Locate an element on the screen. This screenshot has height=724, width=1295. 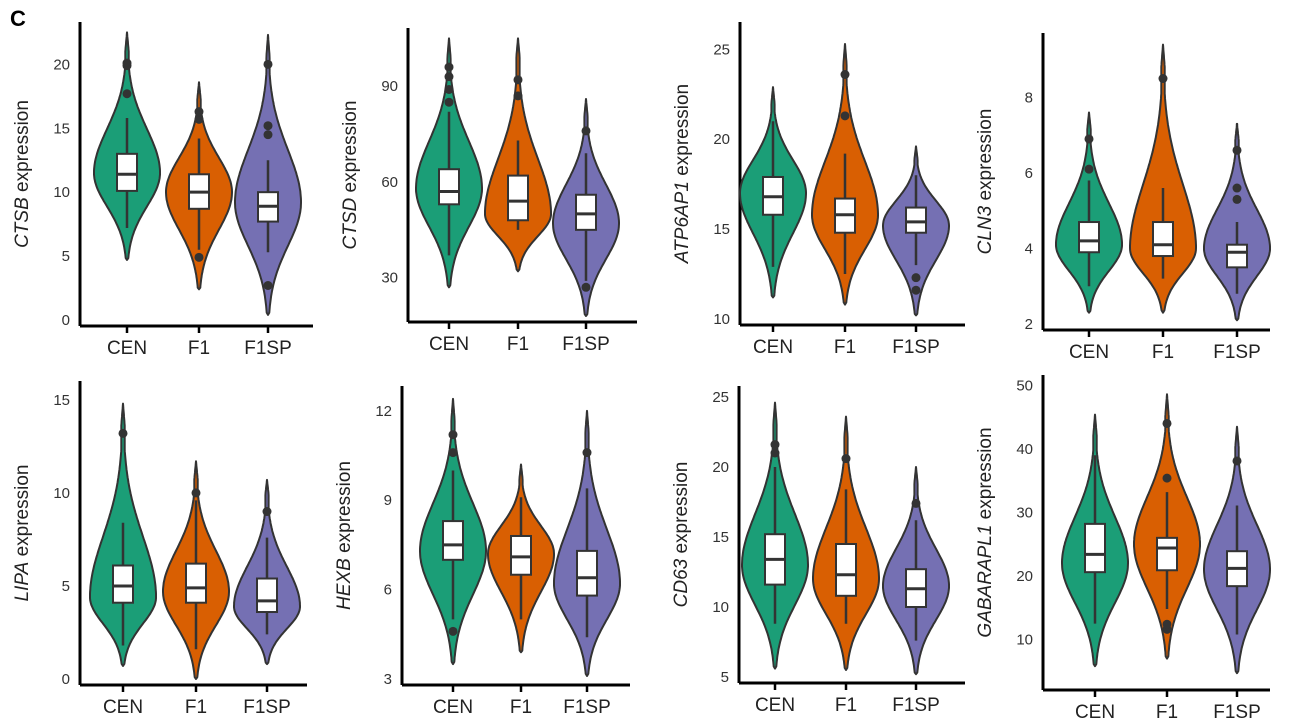
y-tick-label: 5 is located at coordinates (66, 586).